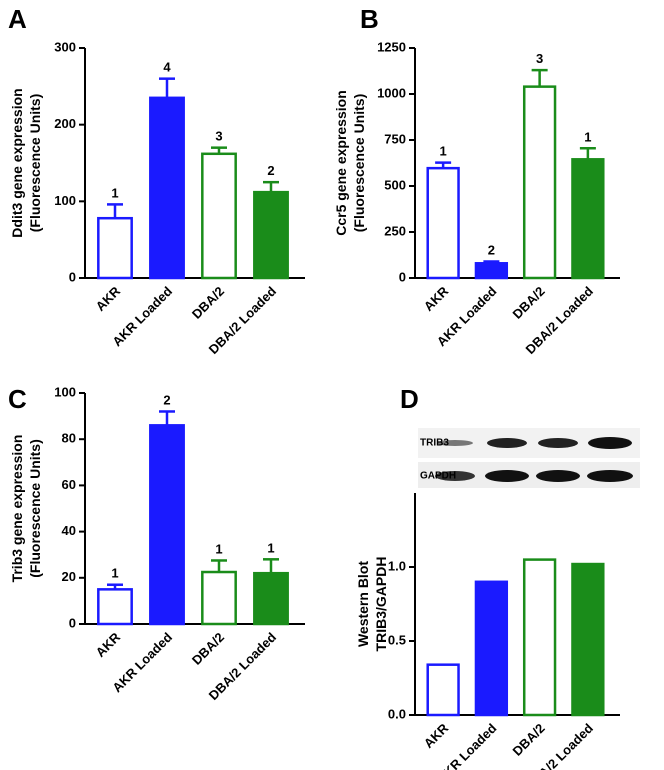 Image resolution: width=664 pixels, height=770 pixels. Describe the element at coordinates (17, 509) in the screenshot. I see `y-axis-label: Trib3 gene expression` at that location.